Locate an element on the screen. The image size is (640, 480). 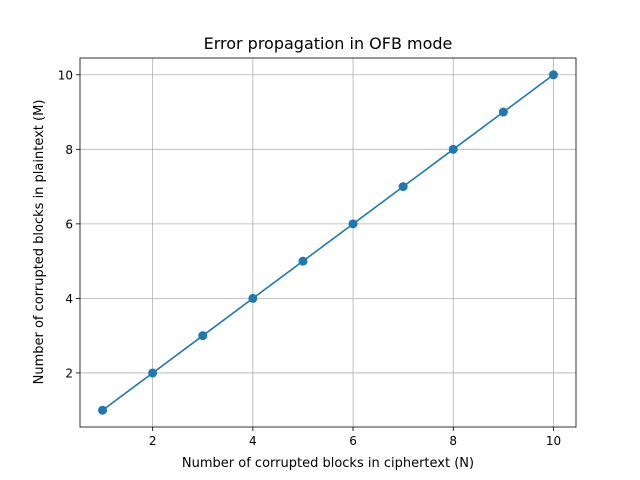
x-tick-label: 4 is located at coordinates (253, 441).